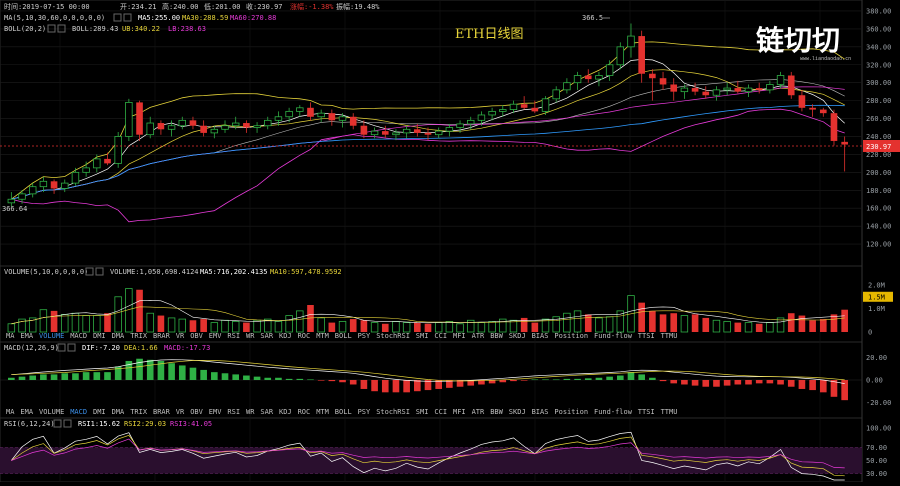  I want to click on tab-mfi: MFI, so click(459, 336).